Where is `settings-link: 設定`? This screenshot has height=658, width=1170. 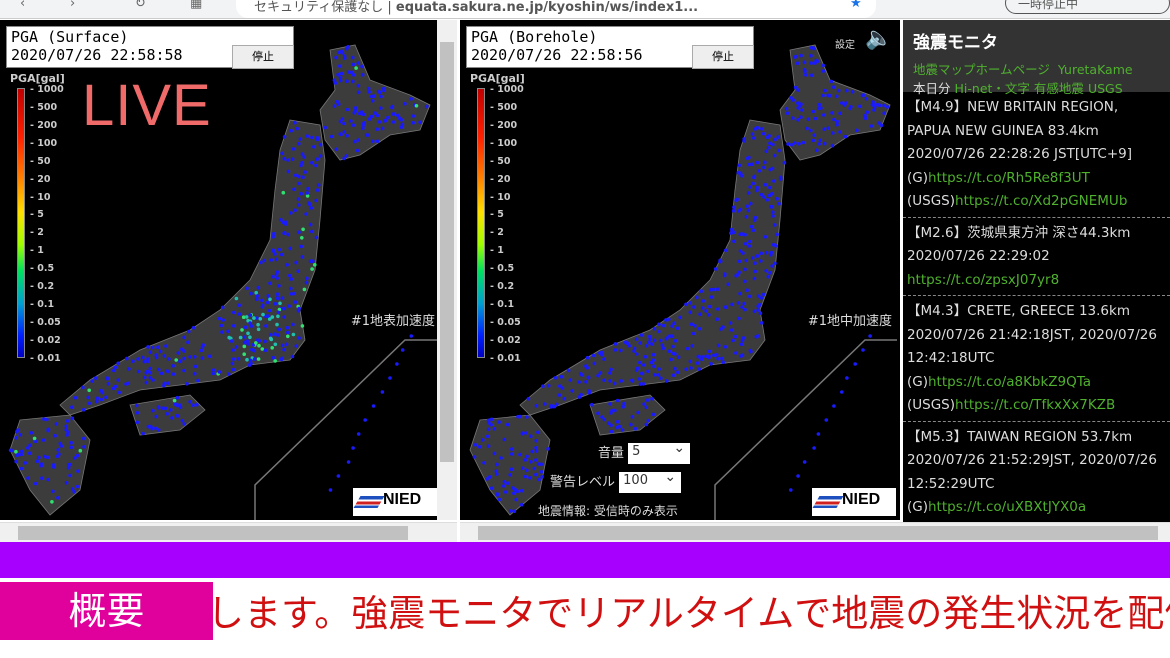 settings-link: 設定 is located at coordinates (845, 45).